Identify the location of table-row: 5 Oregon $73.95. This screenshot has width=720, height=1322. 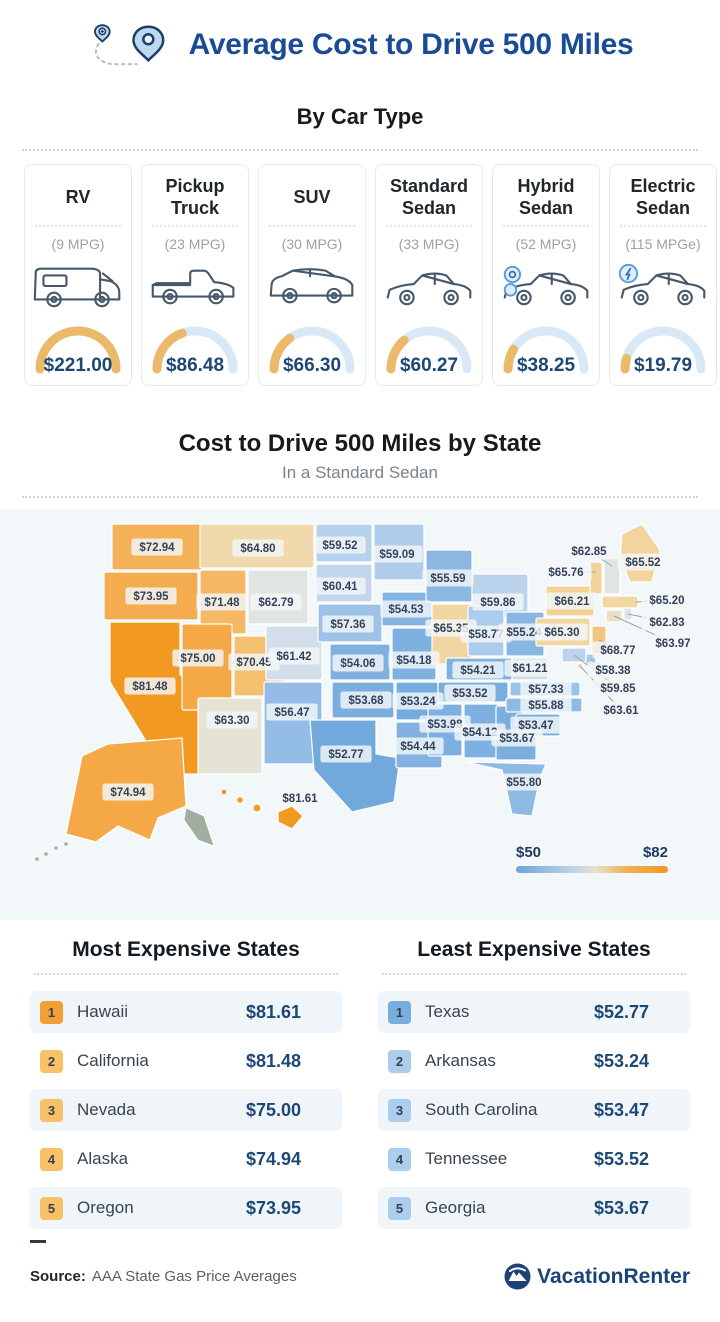
(186, 1208).